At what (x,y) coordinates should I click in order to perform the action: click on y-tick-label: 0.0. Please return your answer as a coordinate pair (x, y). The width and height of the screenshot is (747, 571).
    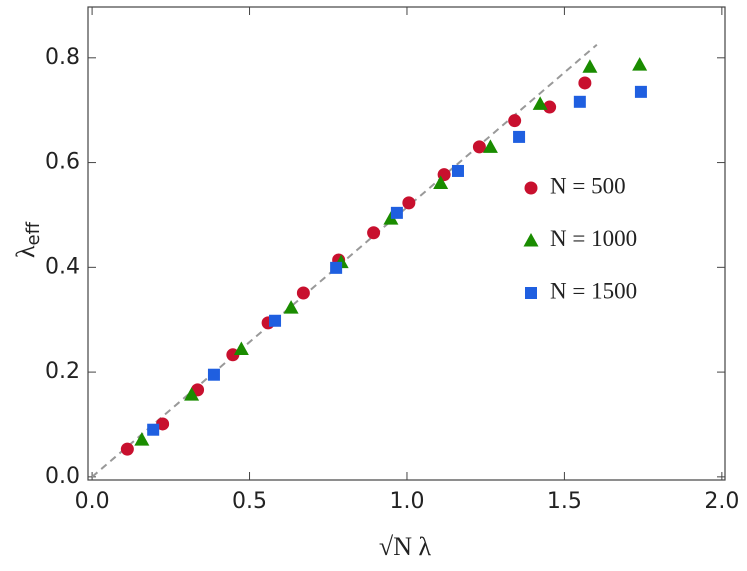
    Looking at the image, I should click on (62, 476).